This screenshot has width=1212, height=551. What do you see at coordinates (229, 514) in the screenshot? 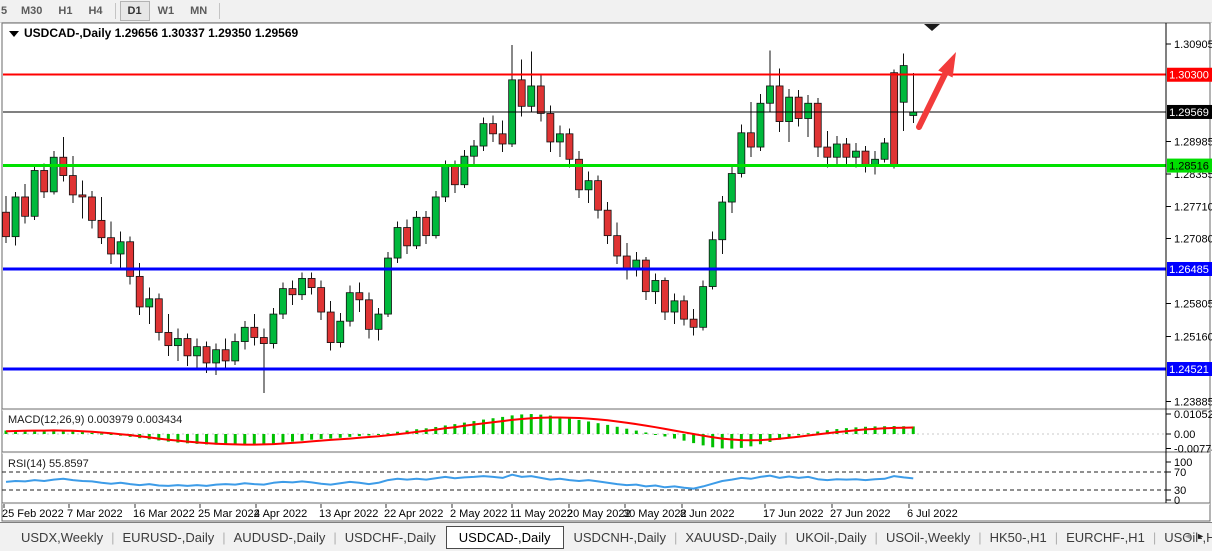
I see `date-tick-label: 25 Mar 2022` at bounding box center [229, 514].